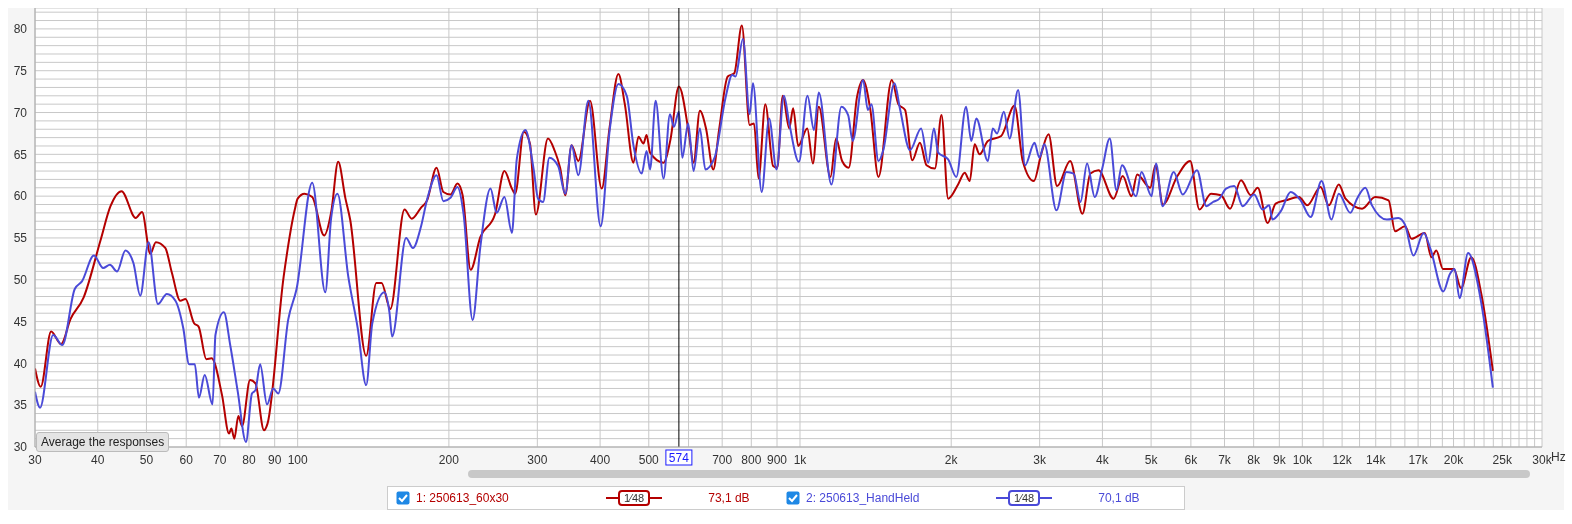  I want to click on x-tick-label: 100, so click(297, 459).